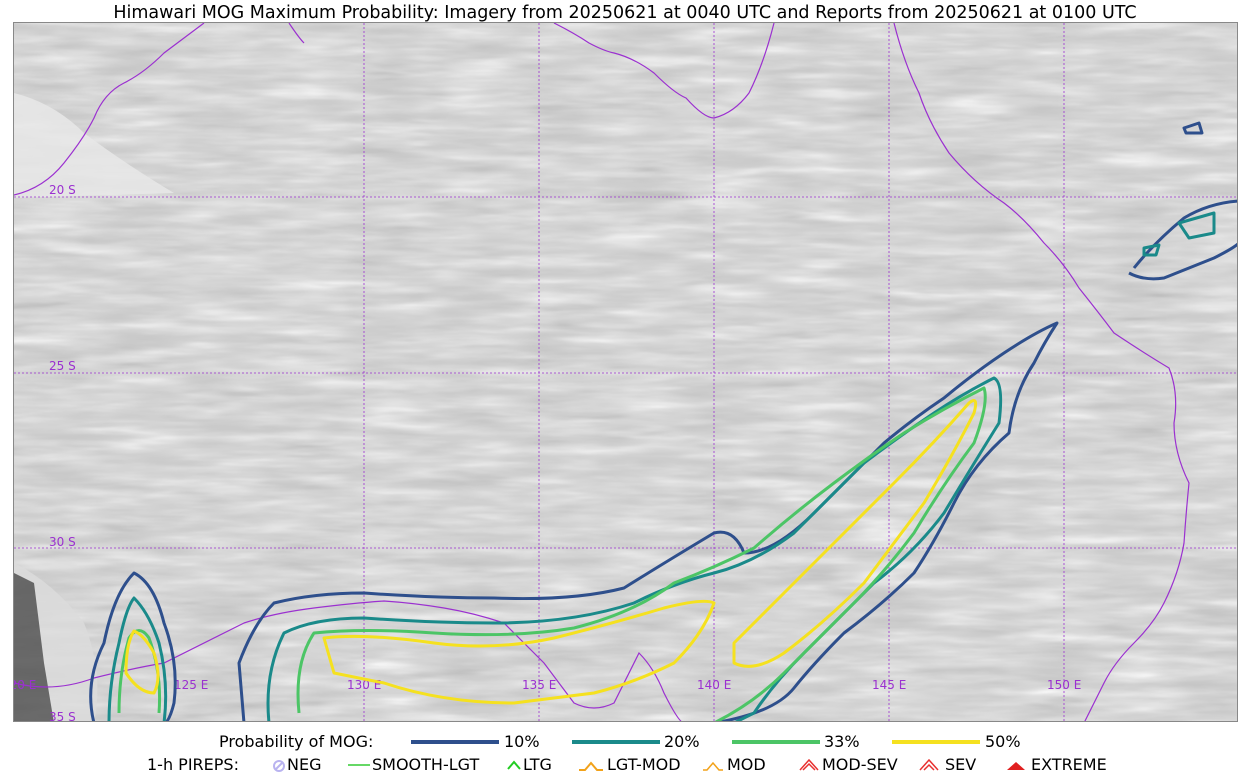 This screenshot has width=1250, height=782. Describe the element at coordinates (94, 407) in the screenshot. I see `cloud-patches` at that location.